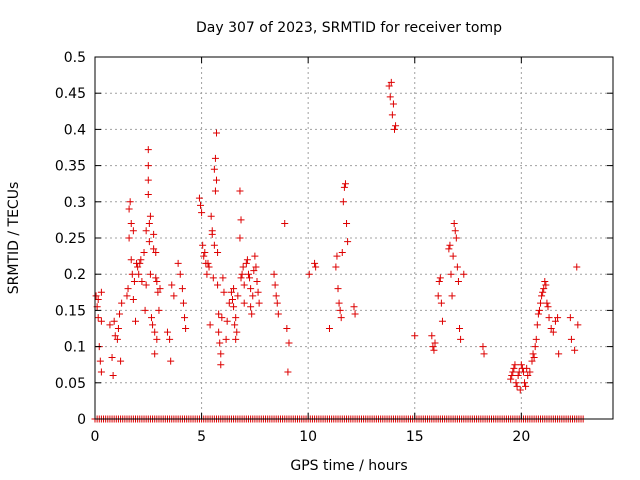  Describe the element at coordinates (70, 239) in the screenshot. I see `y-tick-label: 0.25` at that location.